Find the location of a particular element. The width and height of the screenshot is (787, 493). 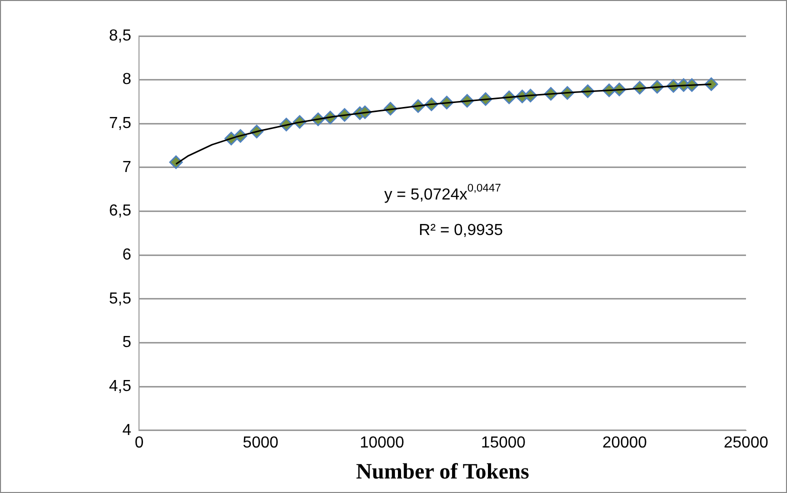

y-tick-label: 4,5 is located at coordinates (120, 386).